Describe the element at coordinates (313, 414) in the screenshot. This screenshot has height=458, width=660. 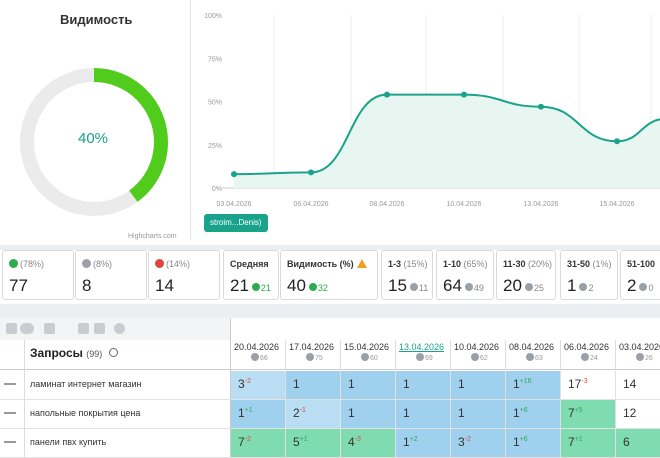
I see `position-cell: 2-1` at that location.